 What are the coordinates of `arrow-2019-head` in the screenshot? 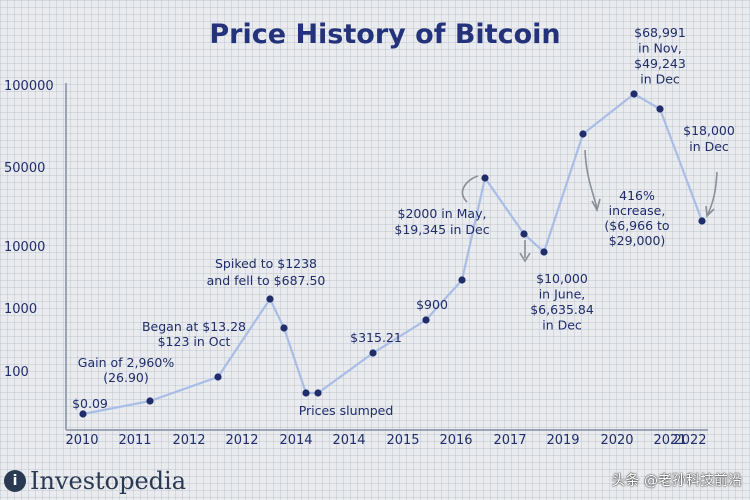 It's located at (525, 257).